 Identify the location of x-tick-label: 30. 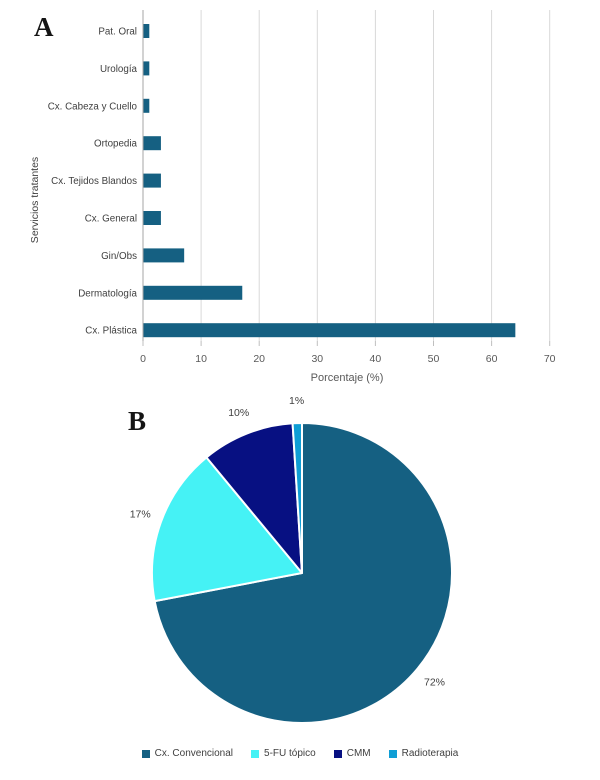
(317, 359).